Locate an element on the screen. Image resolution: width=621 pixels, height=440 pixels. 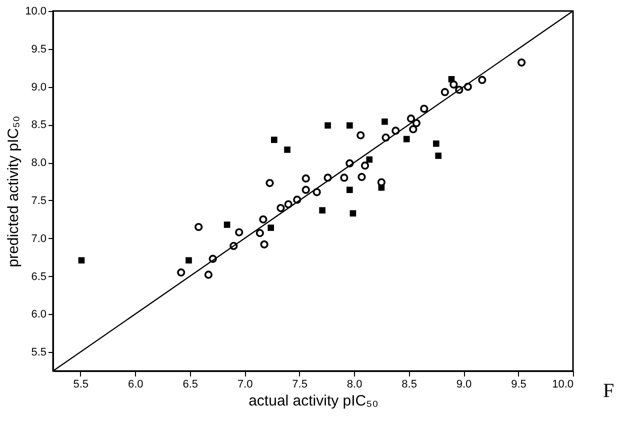
y-tick-label: 10.0 is located at coordinates (35, 12).